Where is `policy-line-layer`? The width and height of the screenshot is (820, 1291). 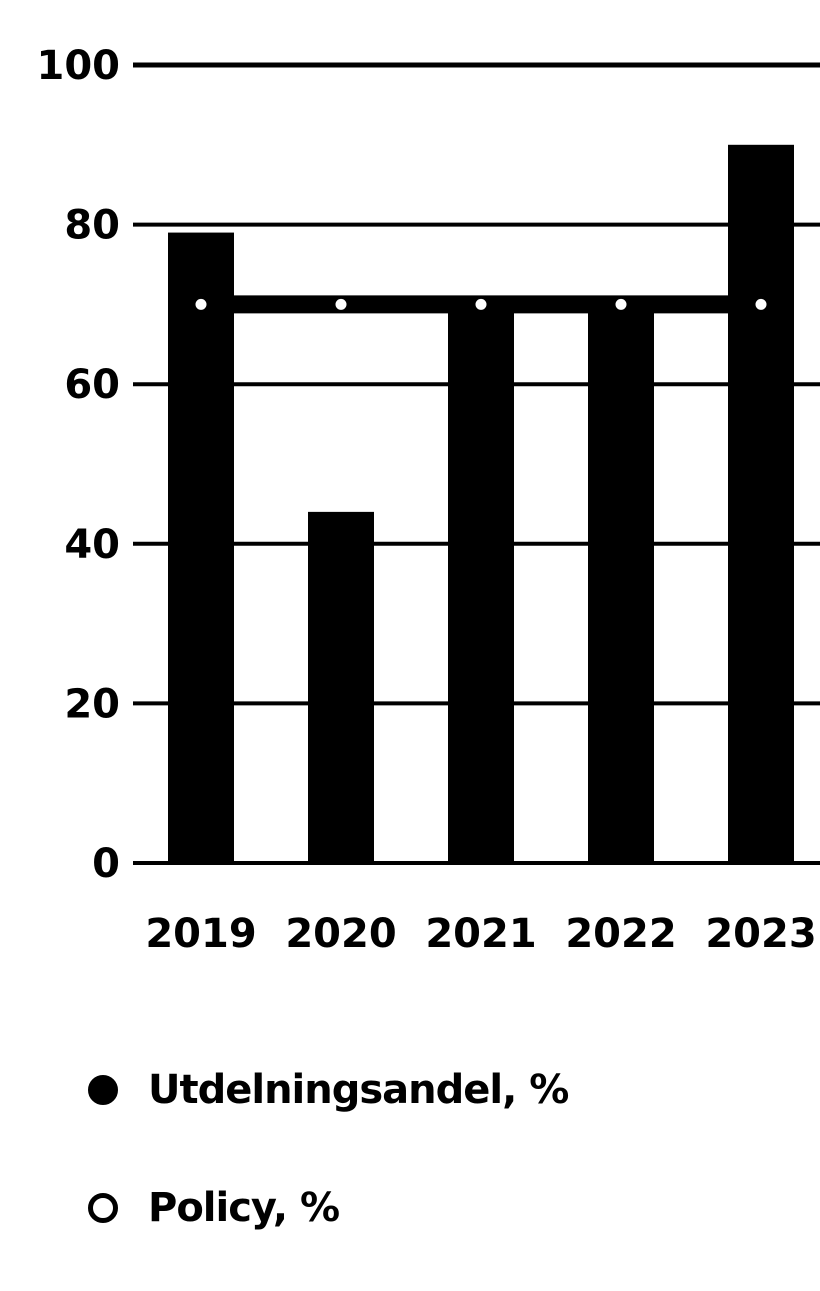 policy-line-layer is located at coordinates (481, 304).